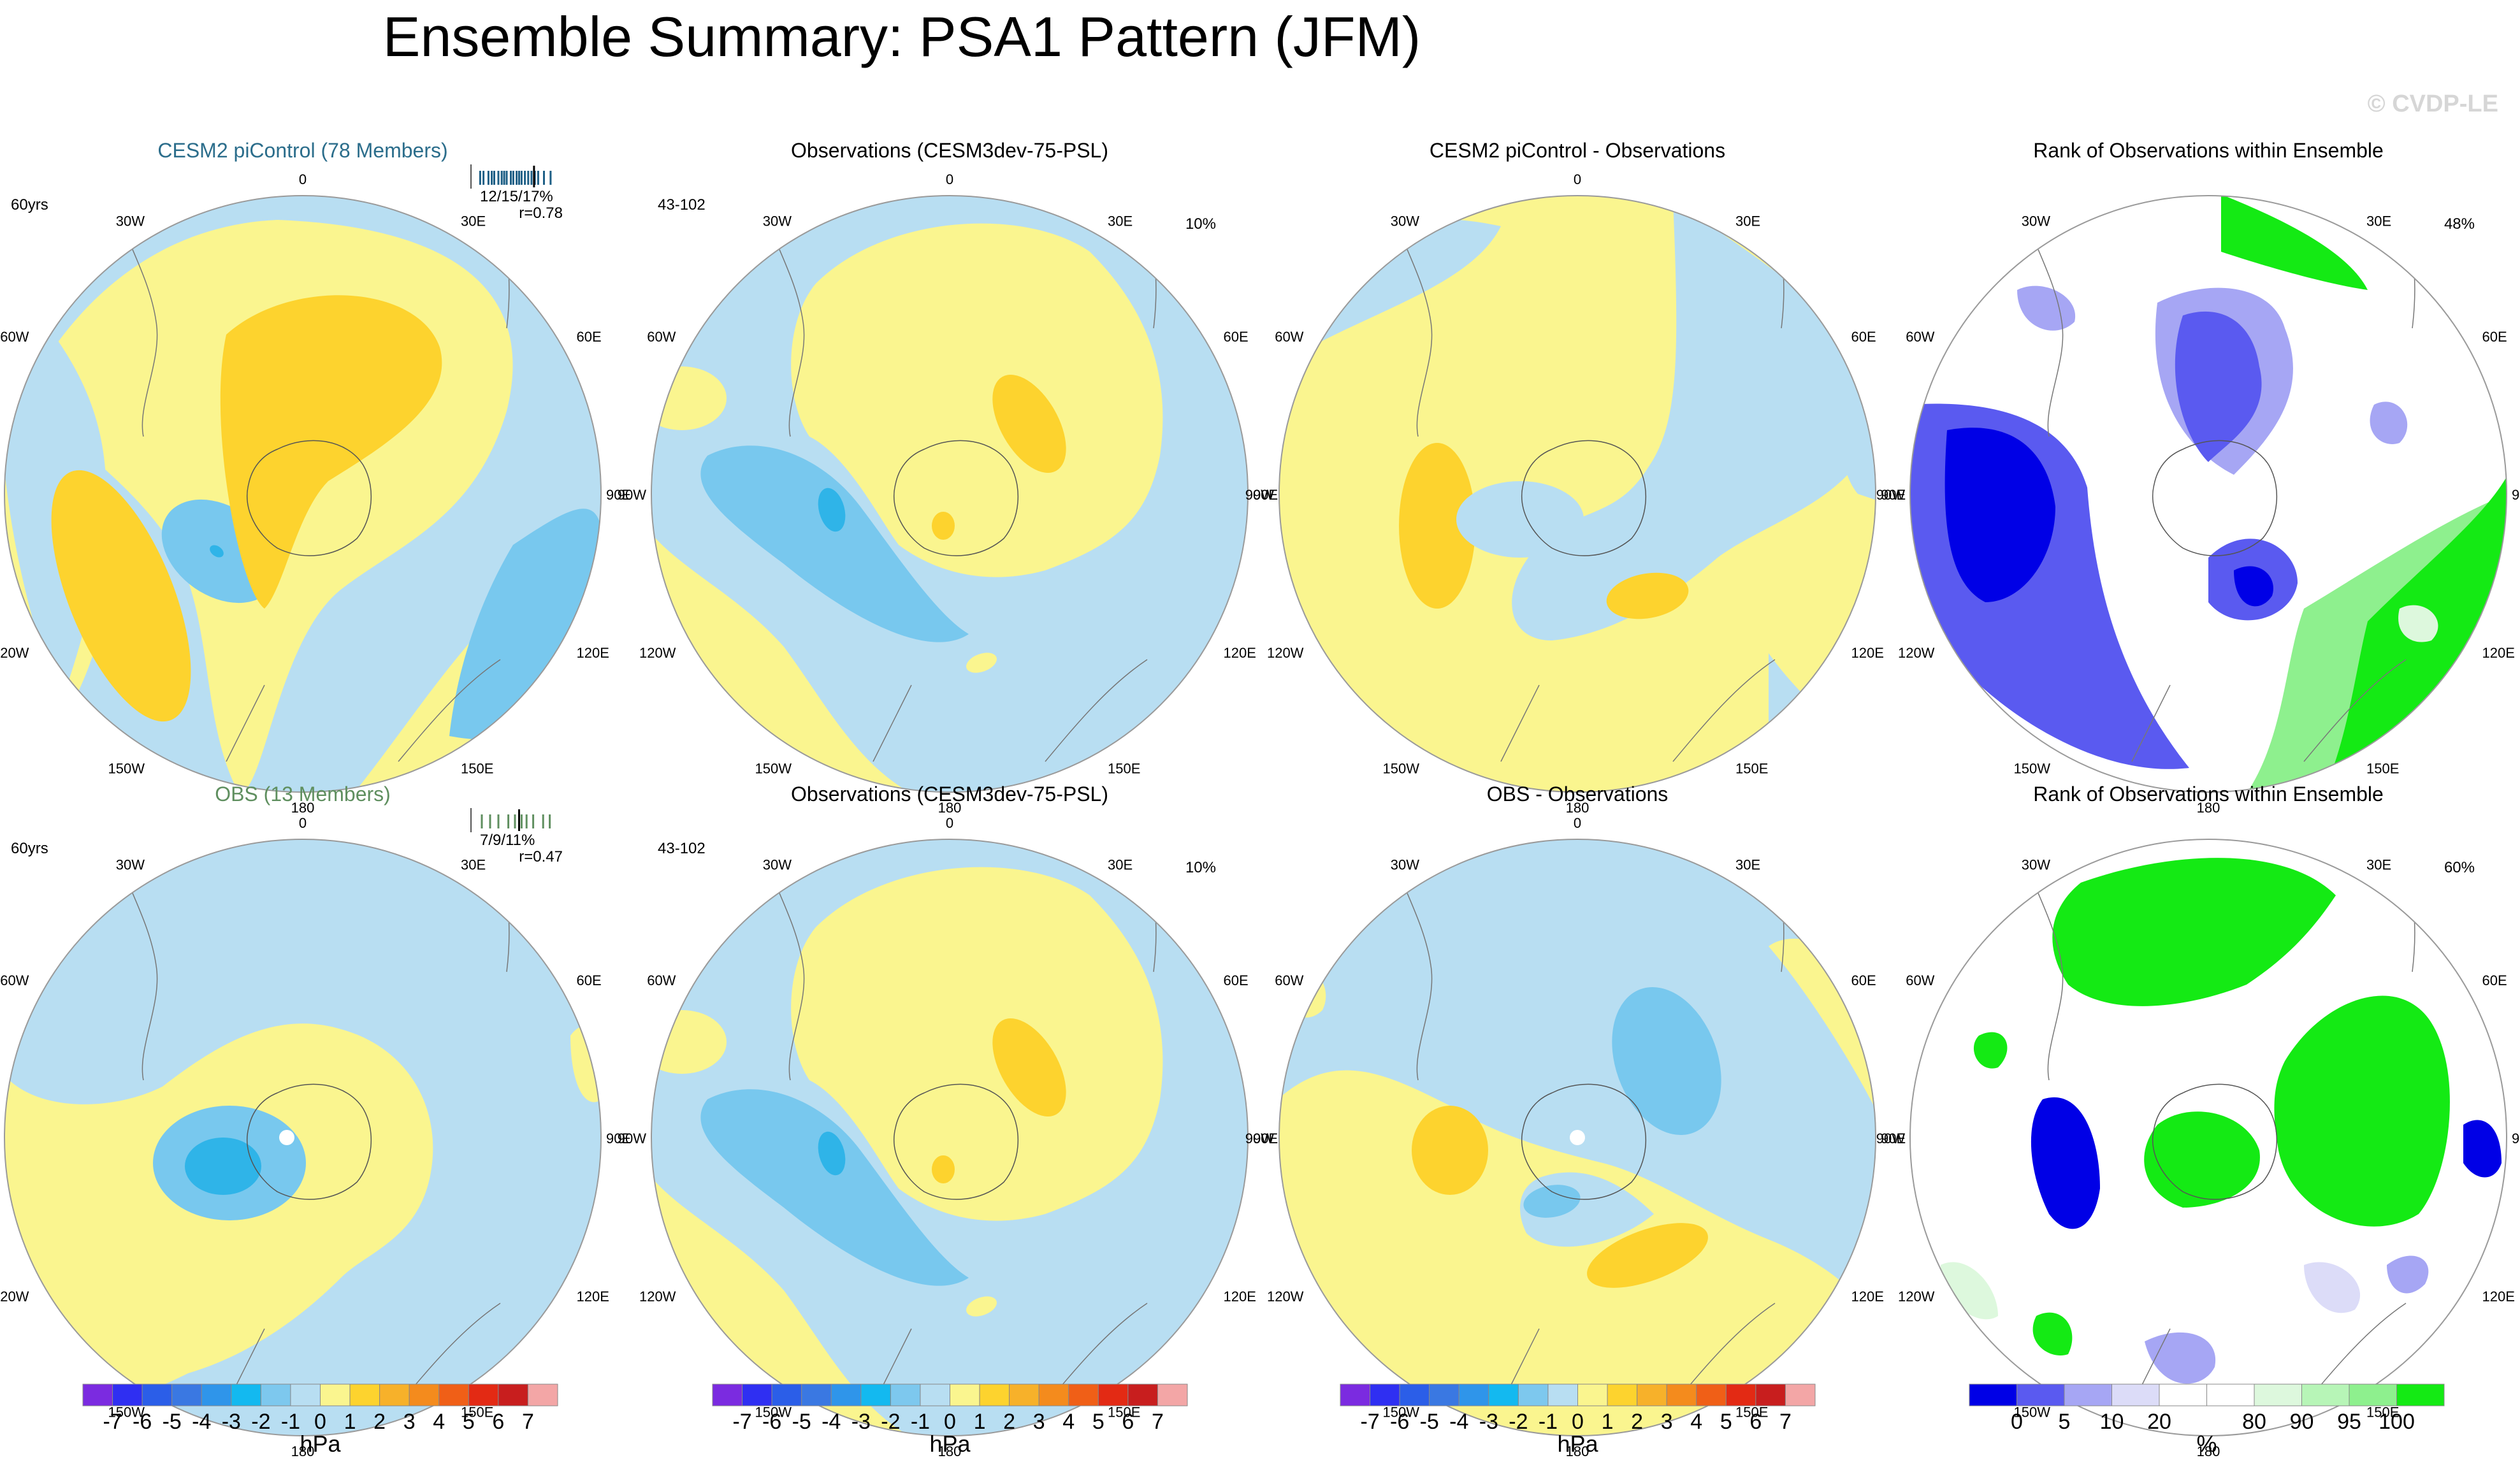 The image size is (2520, 1467). Describe the element at coordinates (172, 1422) in the screenshot. I see `colorbar-tick-label: -5` at that location.